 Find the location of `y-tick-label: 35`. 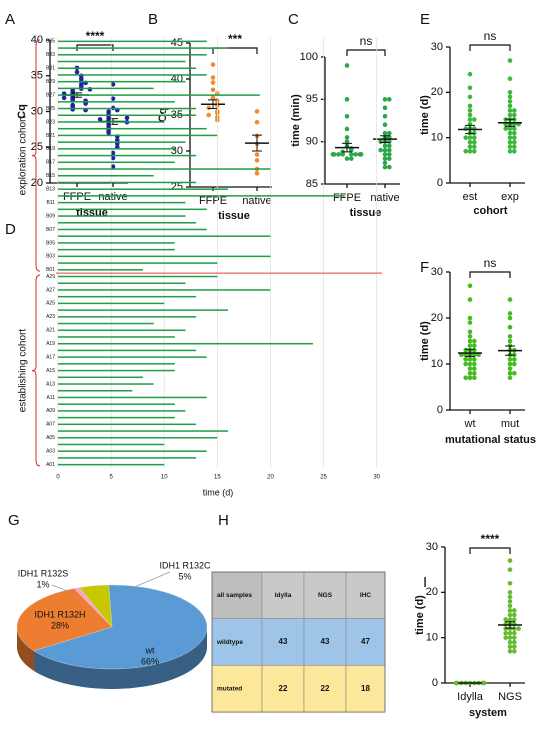

y-tick-label: 35 is located at coordinates (37, 76).